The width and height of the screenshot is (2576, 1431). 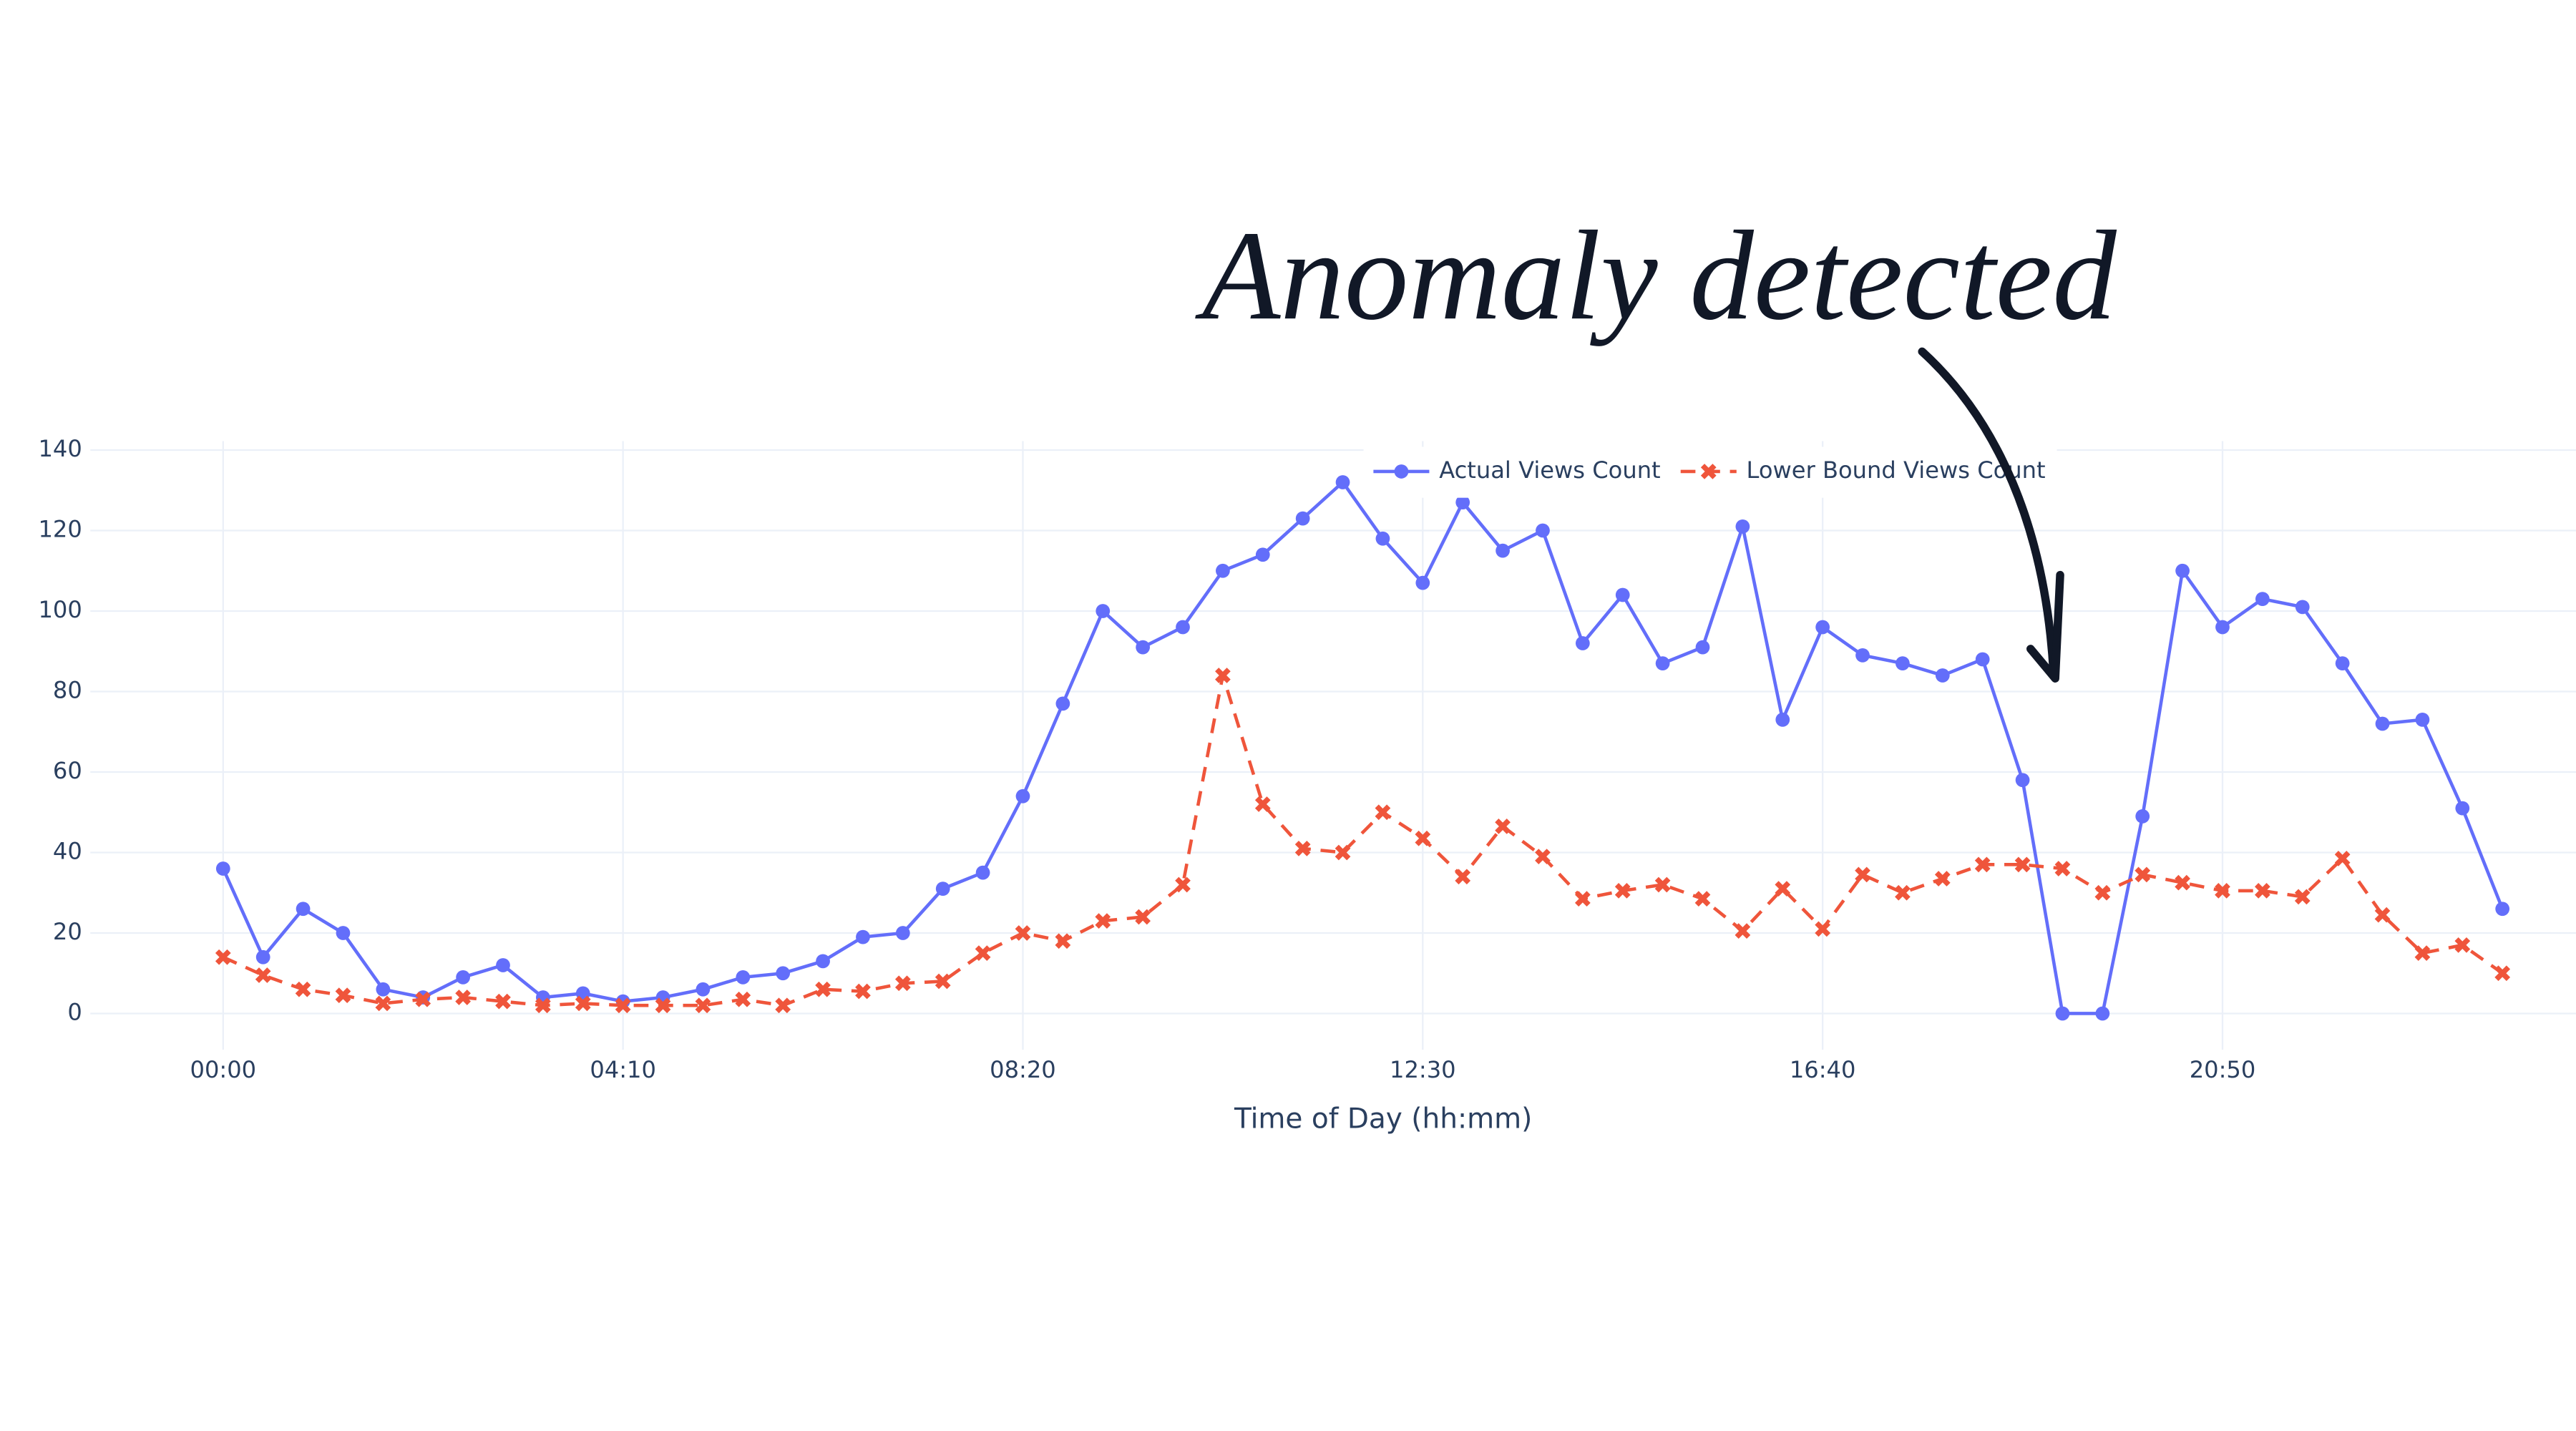 What do you see at coordinates (1988, 512) in the screenshot?
I see `annotation-arrow` at bounding box center [1988, 512].